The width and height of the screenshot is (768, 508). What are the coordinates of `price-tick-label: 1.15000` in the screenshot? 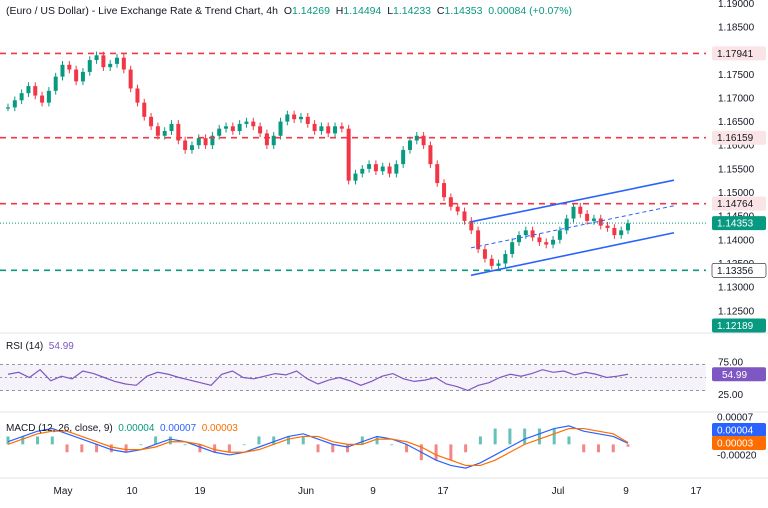 It's located at (736, 193).